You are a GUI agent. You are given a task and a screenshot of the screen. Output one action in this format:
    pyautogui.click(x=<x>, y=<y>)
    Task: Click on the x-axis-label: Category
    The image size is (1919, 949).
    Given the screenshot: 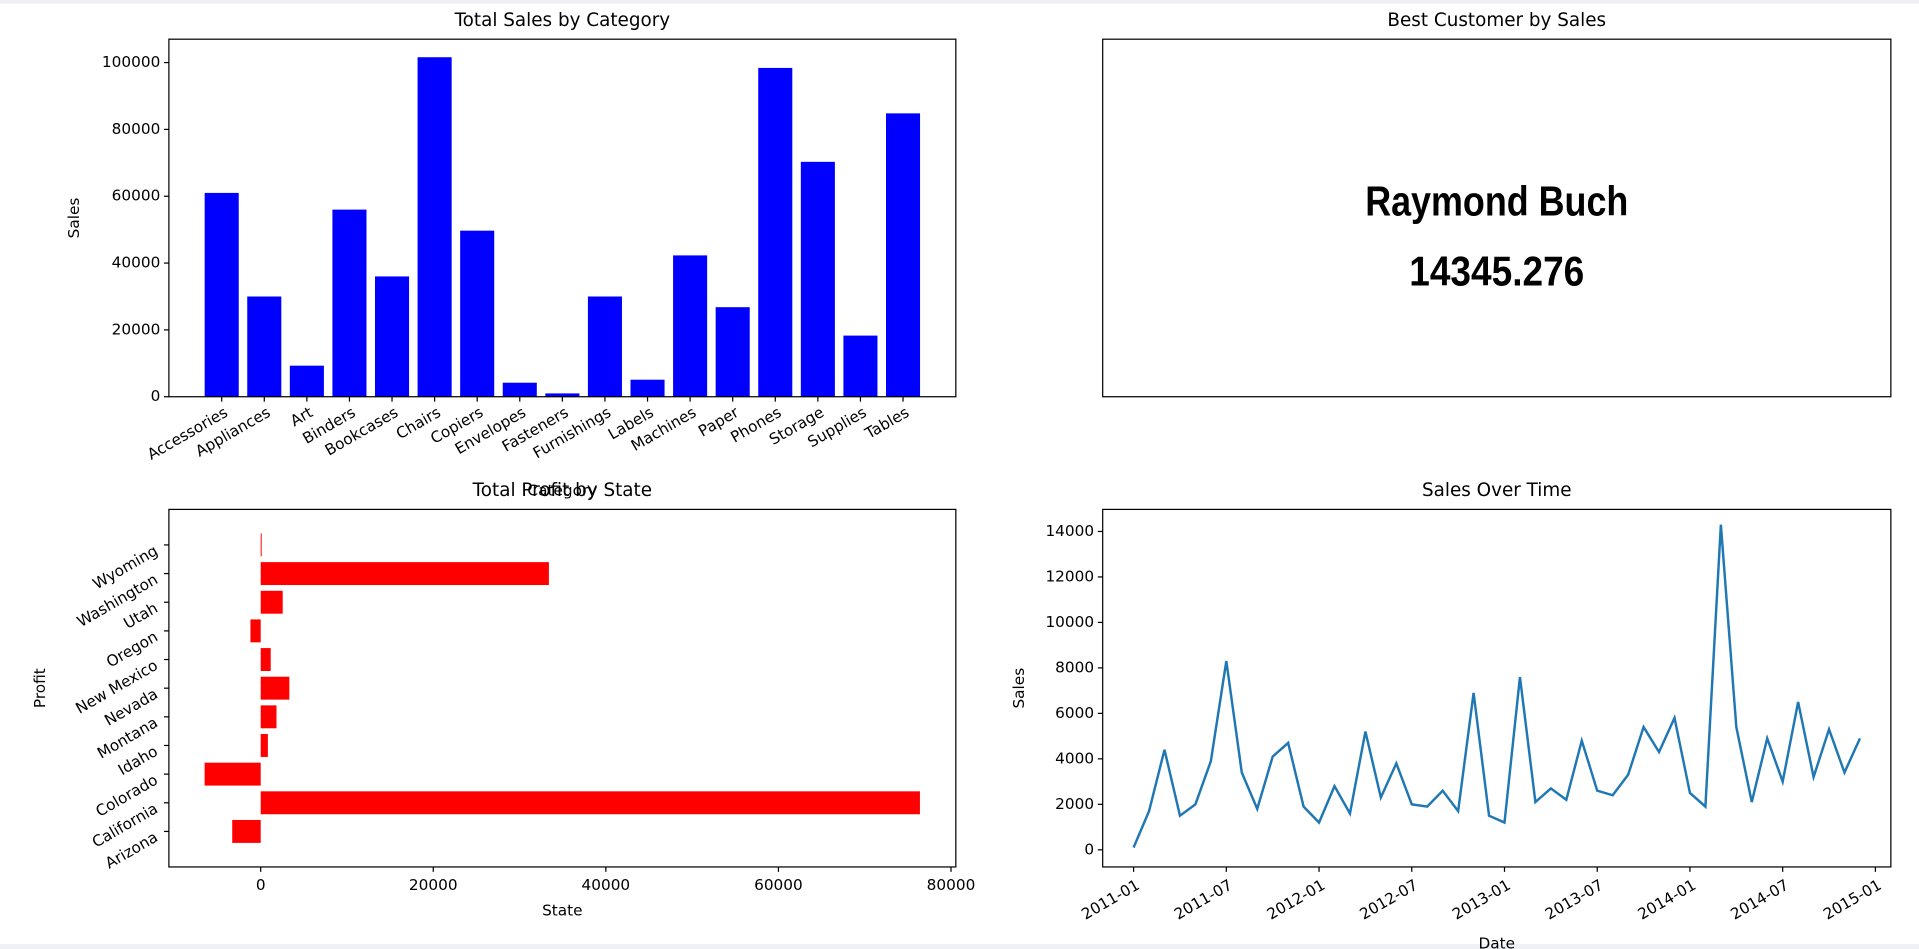 What is the action you would take?
    pyautogui.click(x=562, y=491)
    